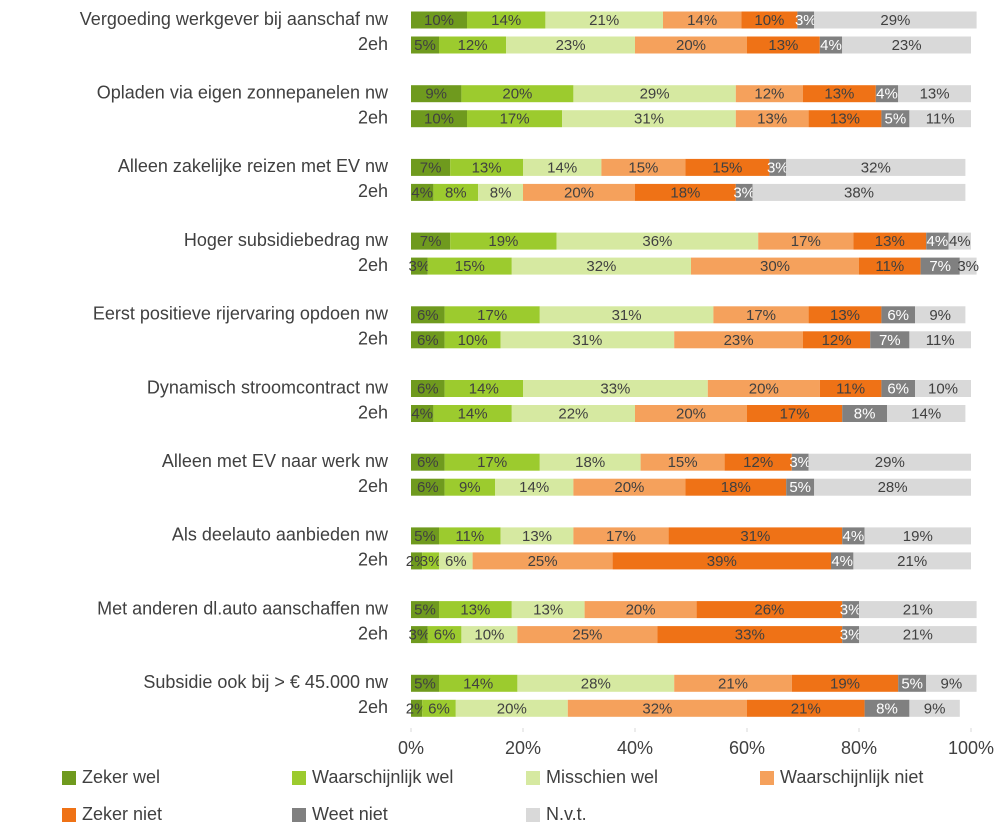 The image size is (1000, 825). What do you see at coordinates (722, 561) in the screenshot?
I see `value-label: 39%` at bounding box center [722, 561].